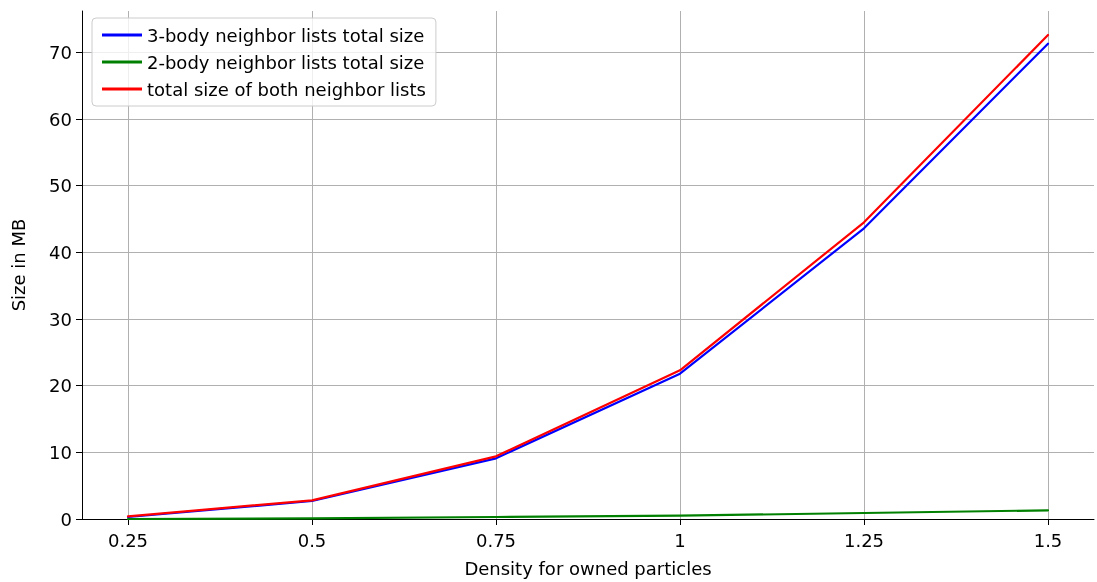  I want to click on x-axis-title: Density for owned particles, so click(588, 568).